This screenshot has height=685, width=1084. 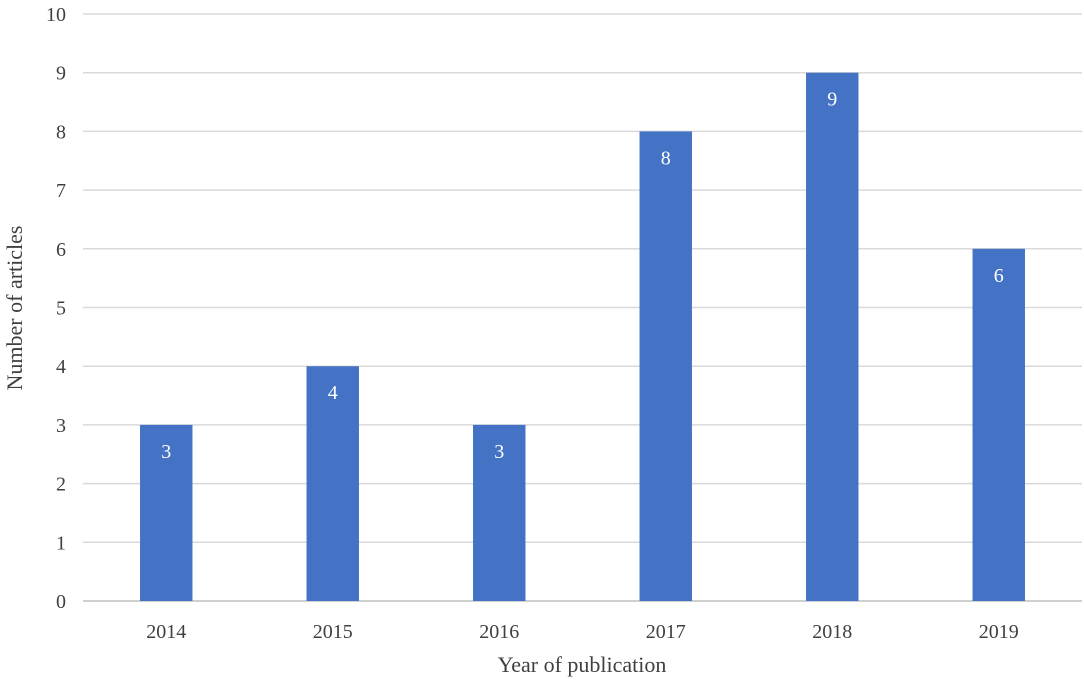 What do you see at coordinates (333, 393) in the screenshot?
I see `data-label-2015: 4` at bounding box center [333, 393].